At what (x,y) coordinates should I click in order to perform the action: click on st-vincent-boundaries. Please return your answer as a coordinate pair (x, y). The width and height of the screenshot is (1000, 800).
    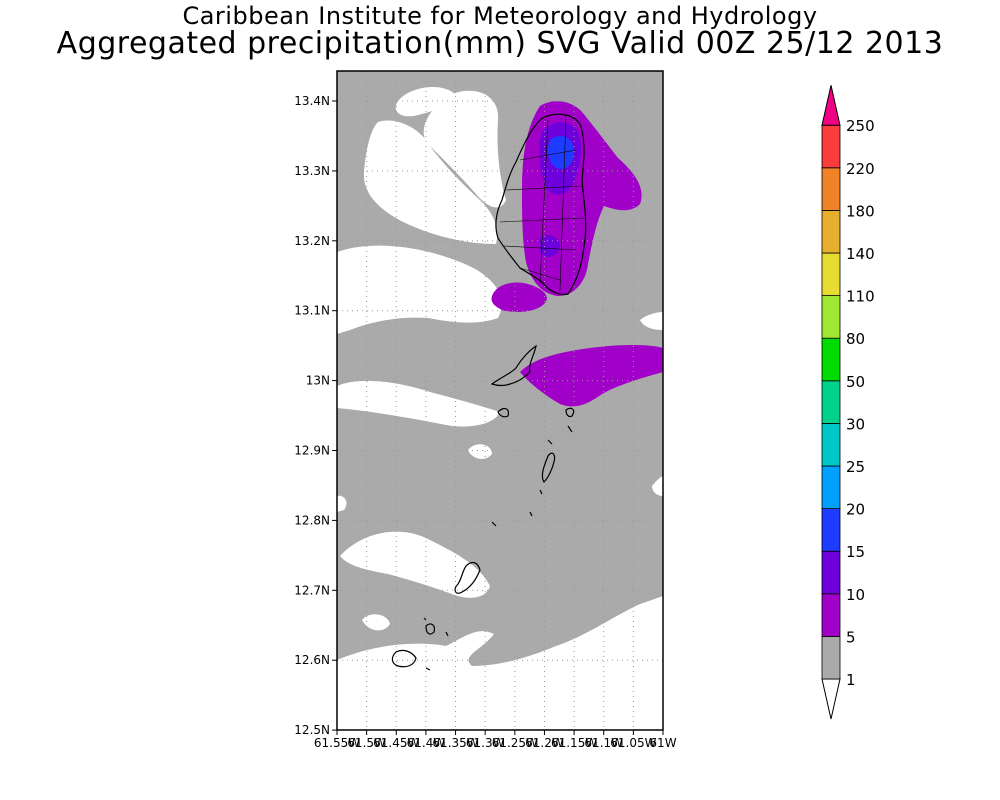
    Looking at the image, I should click on (542, 203).